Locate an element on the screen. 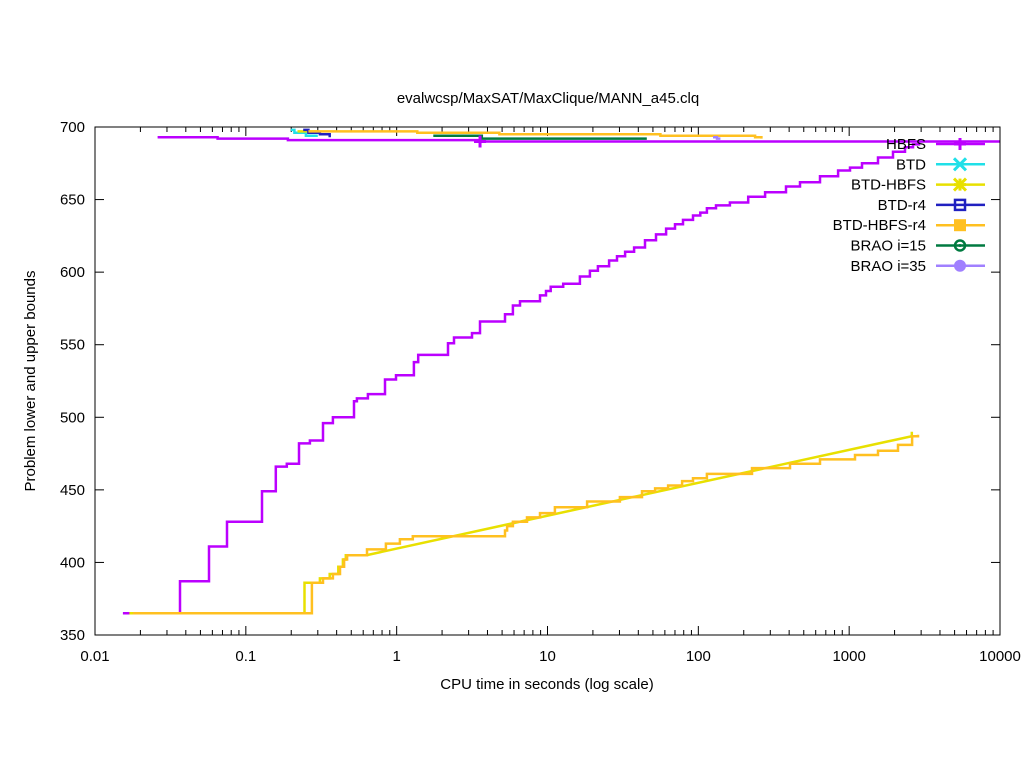 This screenshot has height=773, width=1024. y-tick-label: 650 is located at coordinates (72, 200).